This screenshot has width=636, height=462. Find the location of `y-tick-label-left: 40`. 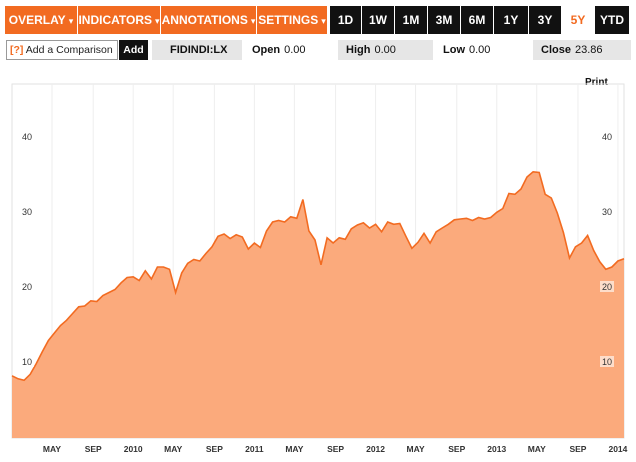

y-tick-label-left: 40 is located at coordinates (27, 137).